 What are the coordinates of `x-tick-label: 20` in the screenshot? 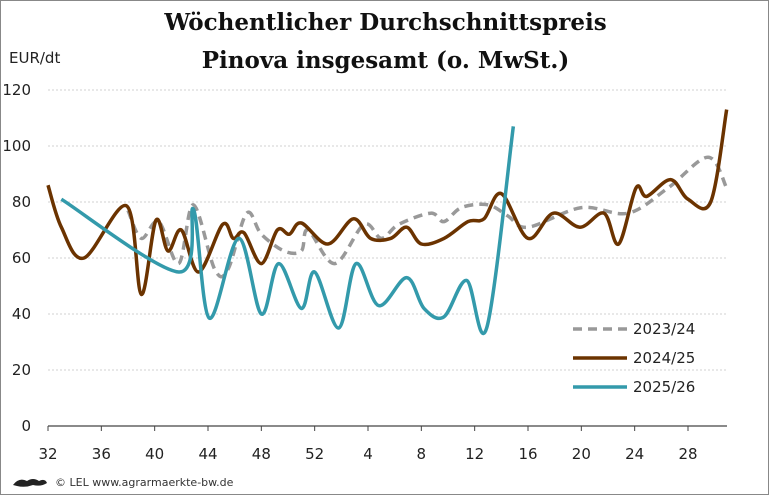 It's located at (581, 454).